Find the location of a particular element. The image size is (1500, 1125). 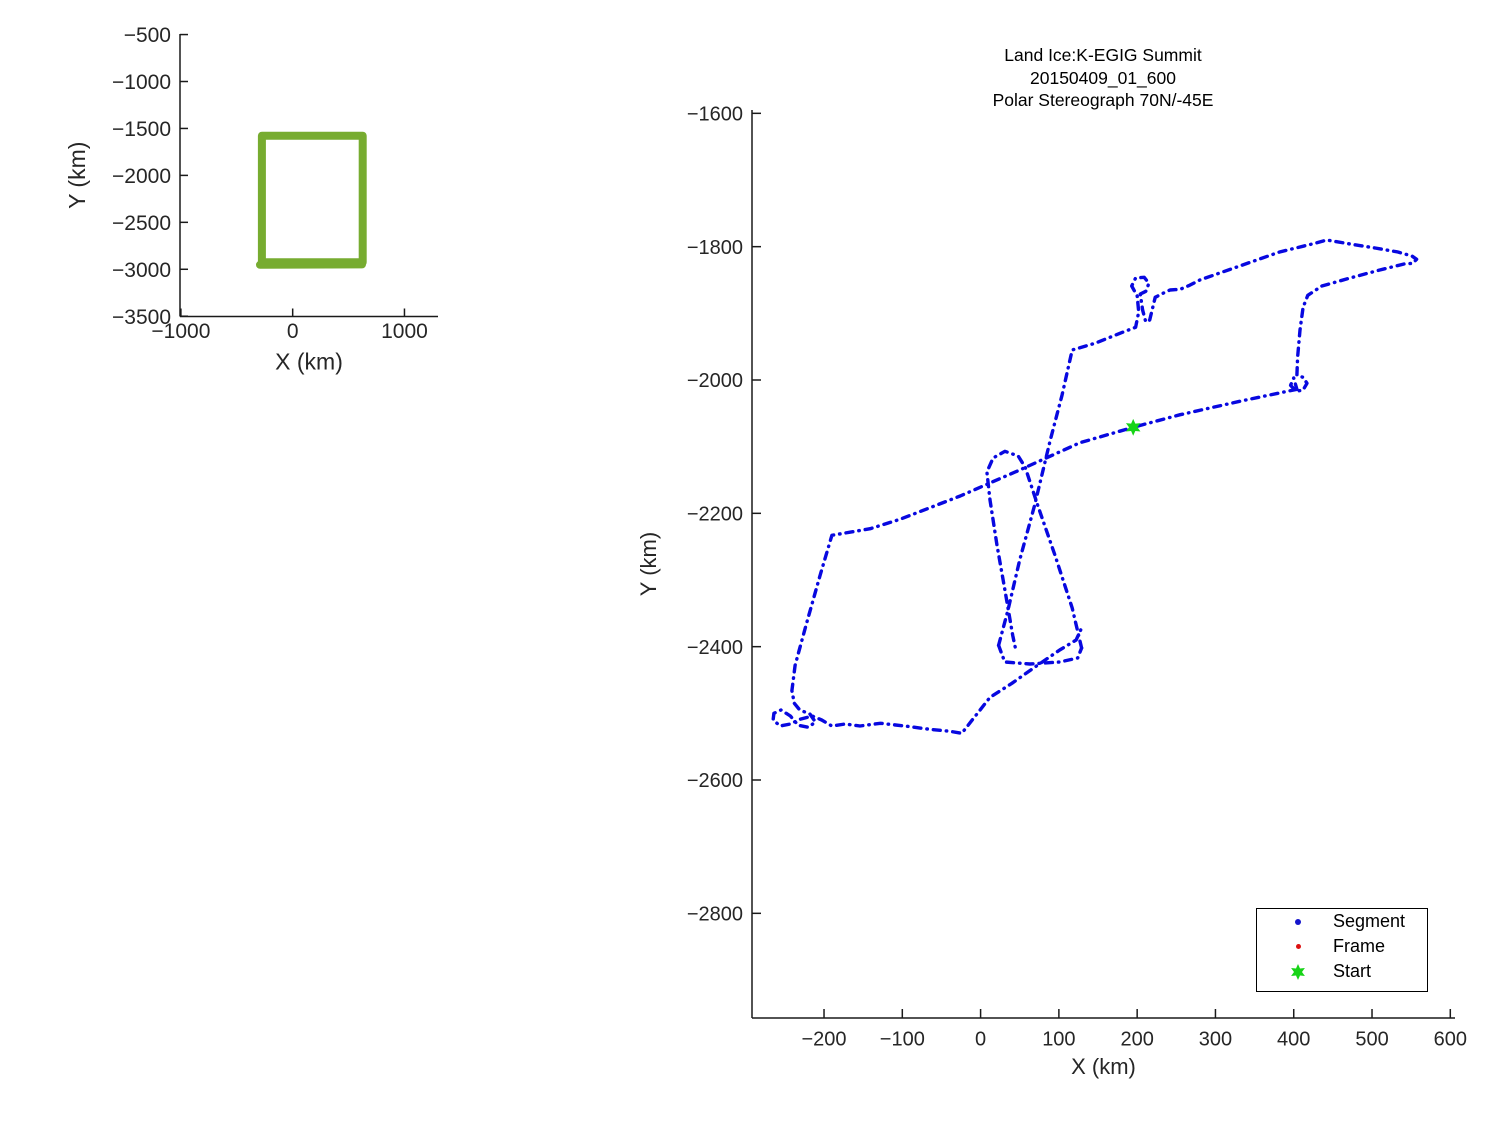

x-tick-label: 500 is located at coordinates (1371, 1040).